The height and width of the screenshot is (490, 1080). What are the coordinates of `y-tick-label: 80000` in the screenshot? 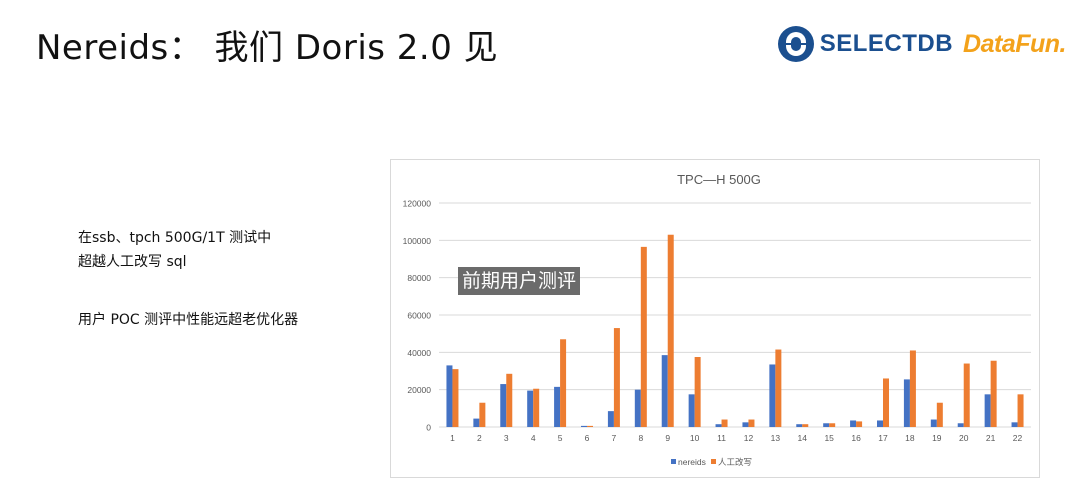 It's located at (419, 278).